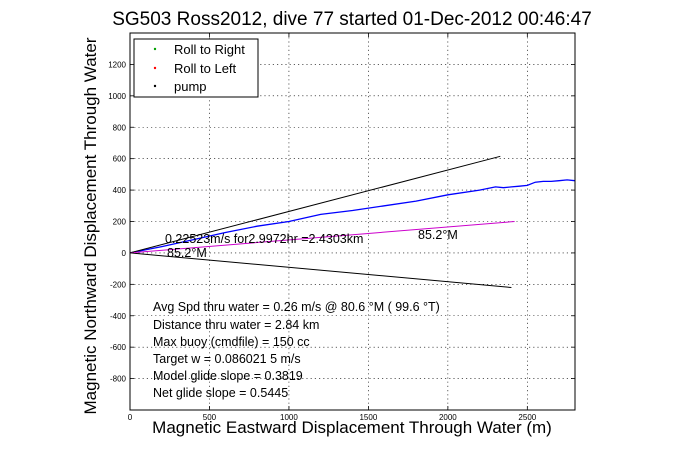 Image resolution: width=681 pixels, height=454 pixels. What do you see at coordinates (190, 86) in the screenshot?
I see `legend-label-pump: pump` at bounding box center [190, 86].